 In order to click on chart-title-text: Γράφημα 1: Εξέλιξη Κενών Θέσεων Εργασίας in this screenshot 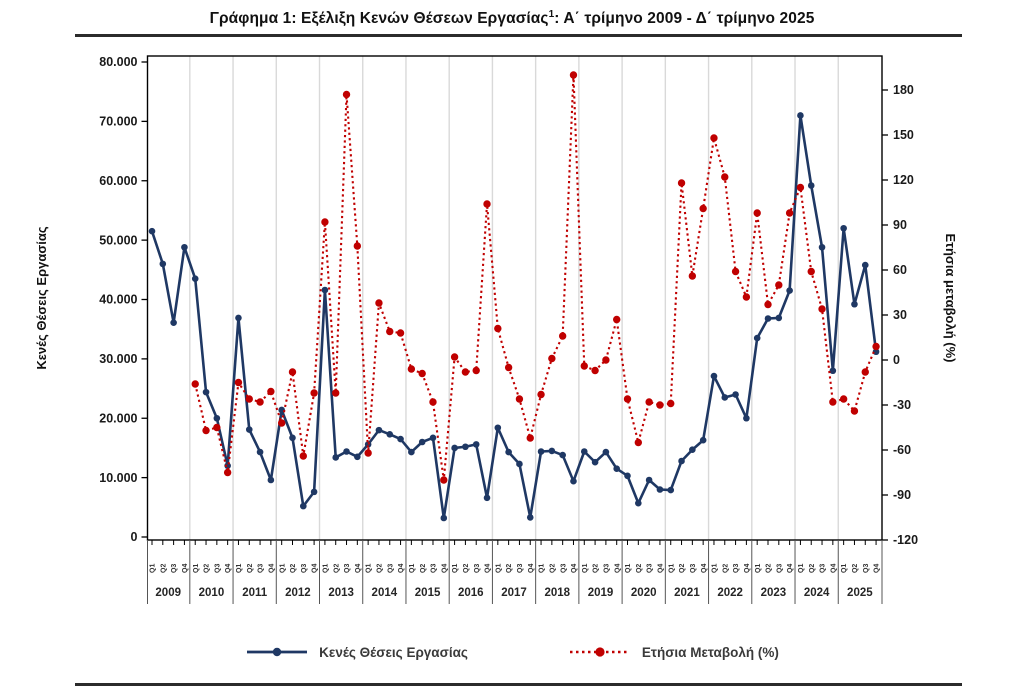, I will do `click(379, 19)`.